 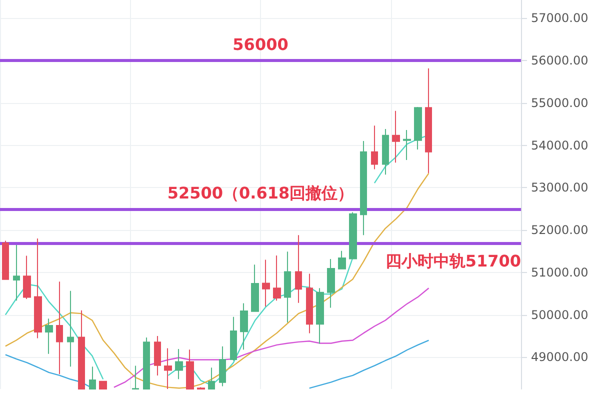 What do you see at coordinates (260, 192) in the screenshot?
I see `ref-line-label: 52500（0.618回撤位）` at bounding box center [260, 192].